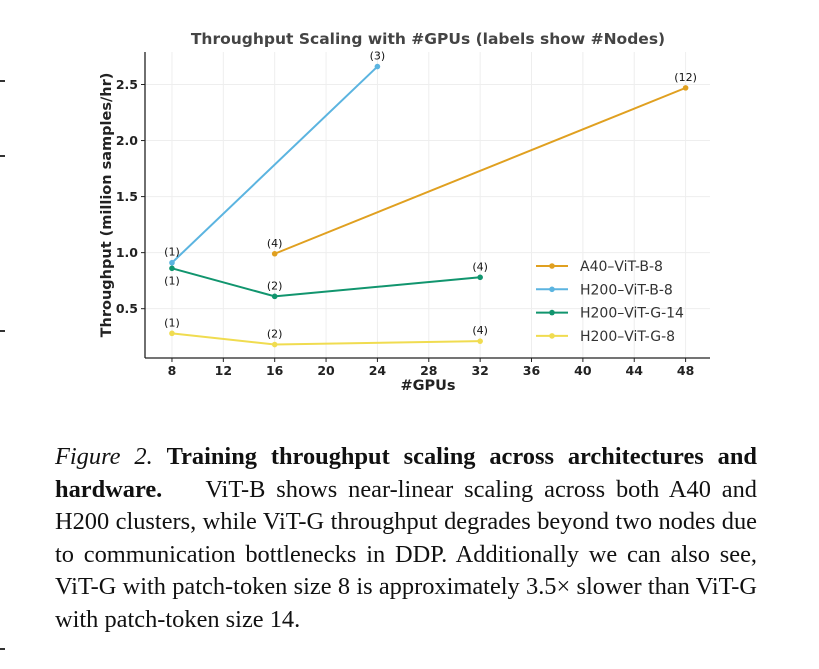  Describe the element at coordinates (626, 290) in the screenshot. I see `legend-label: H200–ViT-B-8` at that location.